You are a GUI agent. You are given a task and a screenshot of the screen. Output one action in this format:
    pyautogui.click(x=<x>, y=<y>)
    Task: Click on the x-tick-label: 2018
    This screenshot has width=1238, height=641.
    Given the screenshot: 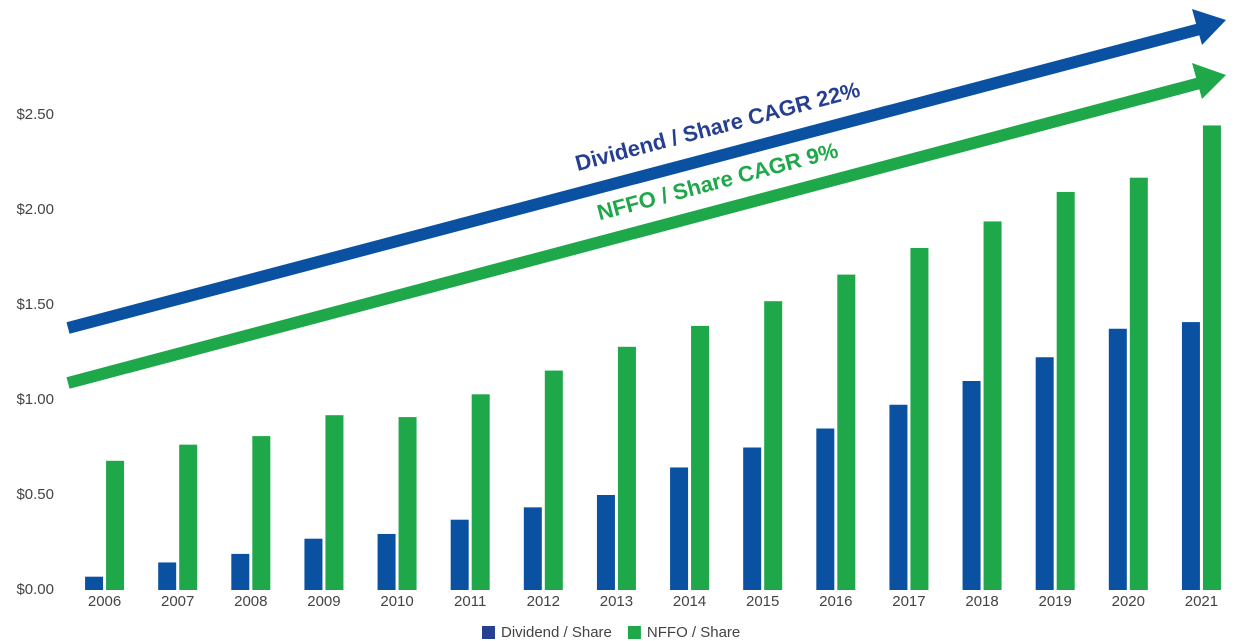 What is the action you would take?
    pyautogui.click(x=981, y=601)
    